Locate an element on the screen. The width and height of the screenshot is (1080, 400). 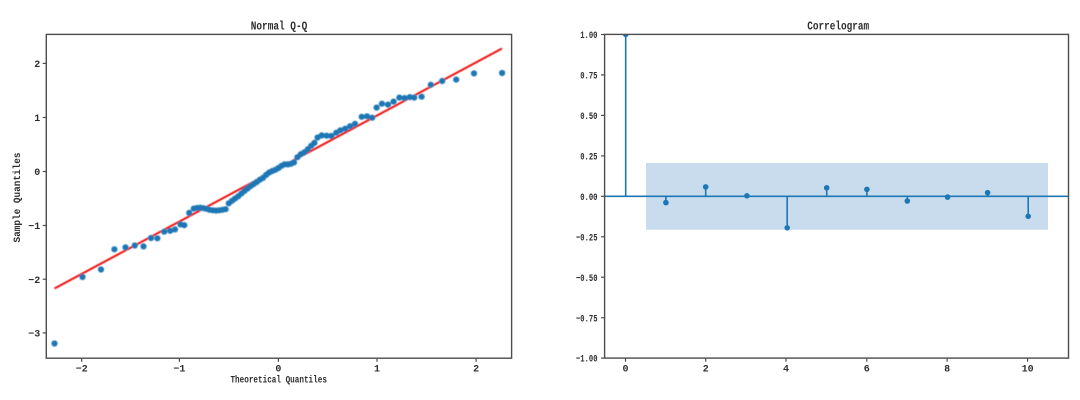
svg-text: 1.00 is located at coordinates (588, 36).